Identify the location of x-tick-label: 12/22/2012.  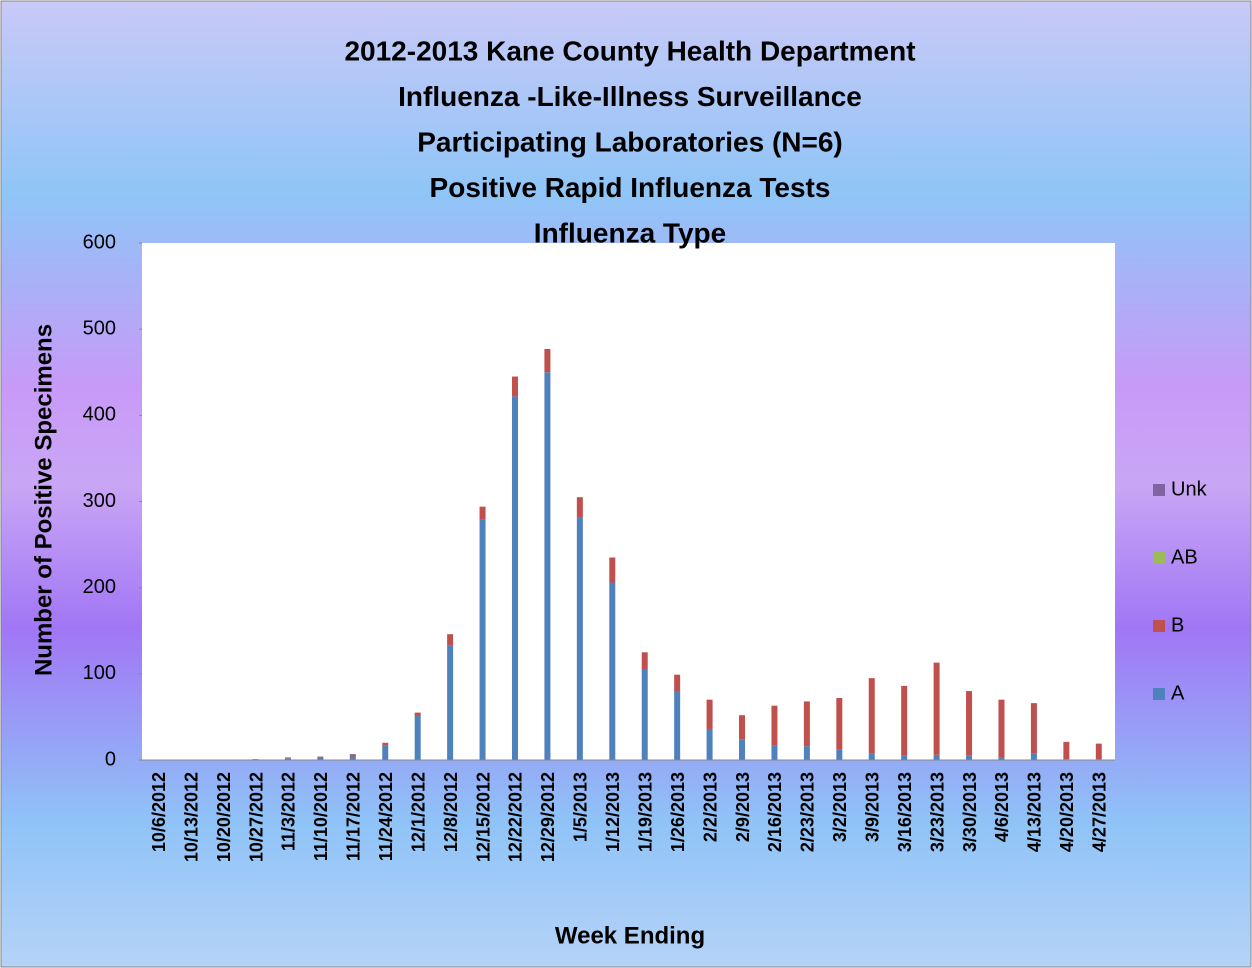
(516, 817).